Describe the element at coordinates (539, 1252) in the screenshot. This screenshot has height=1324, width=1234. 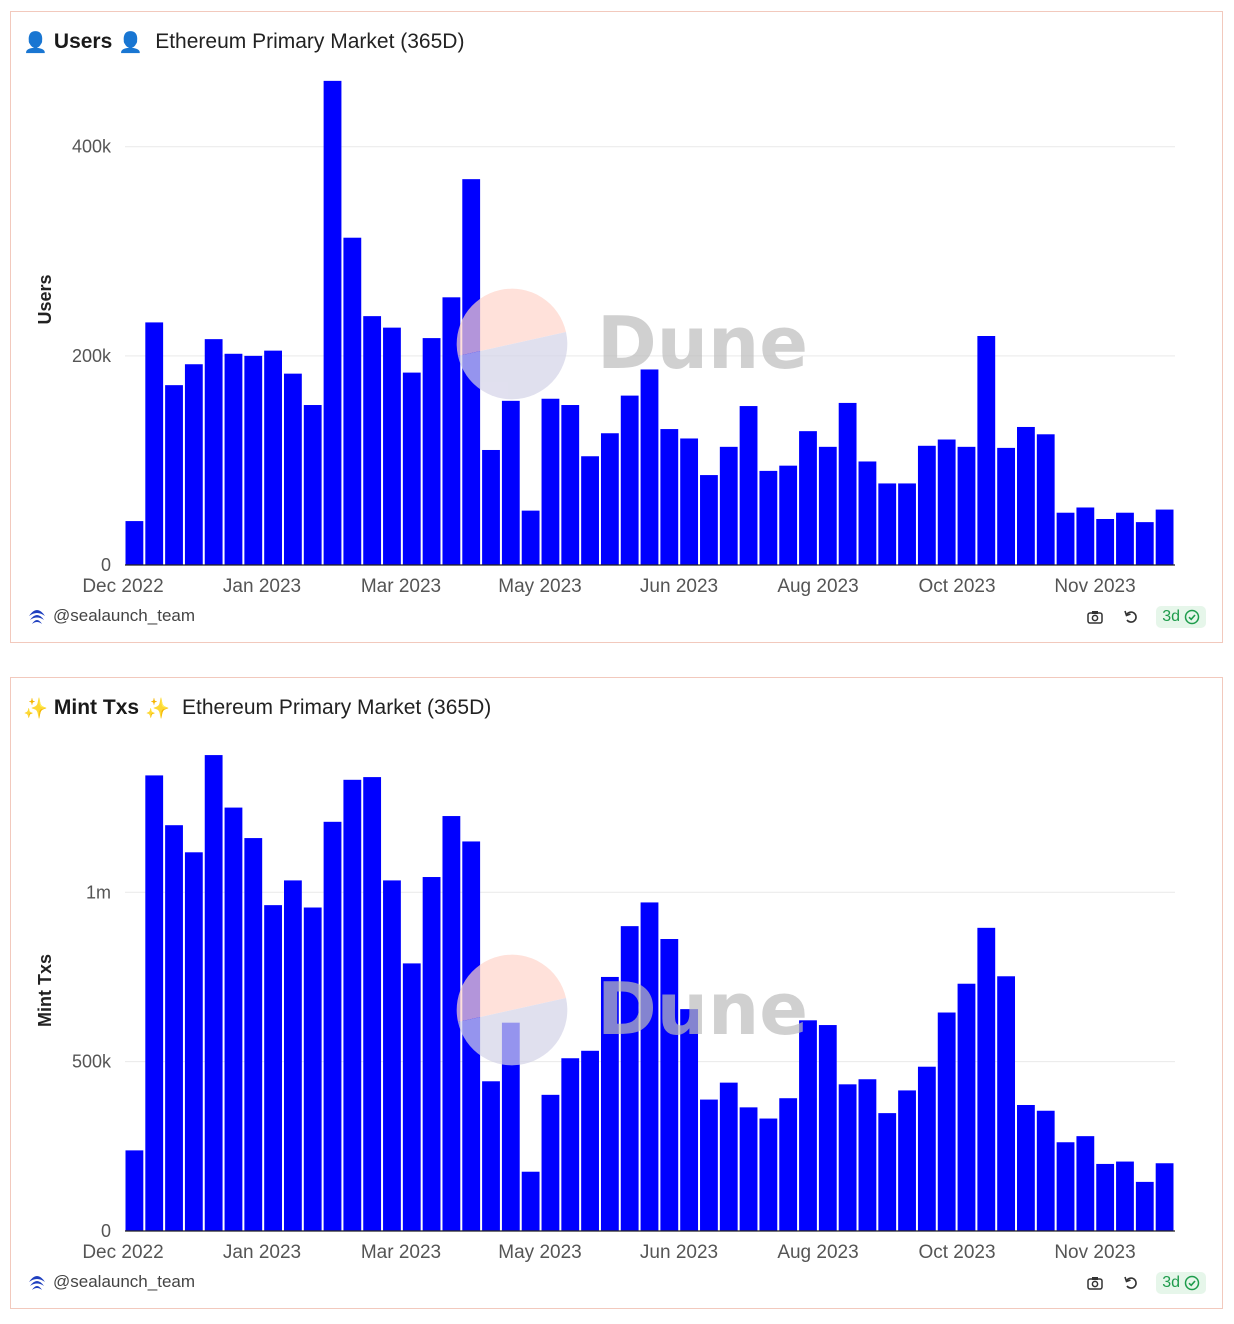
I see `x-tick-label: May 2023` at that location.